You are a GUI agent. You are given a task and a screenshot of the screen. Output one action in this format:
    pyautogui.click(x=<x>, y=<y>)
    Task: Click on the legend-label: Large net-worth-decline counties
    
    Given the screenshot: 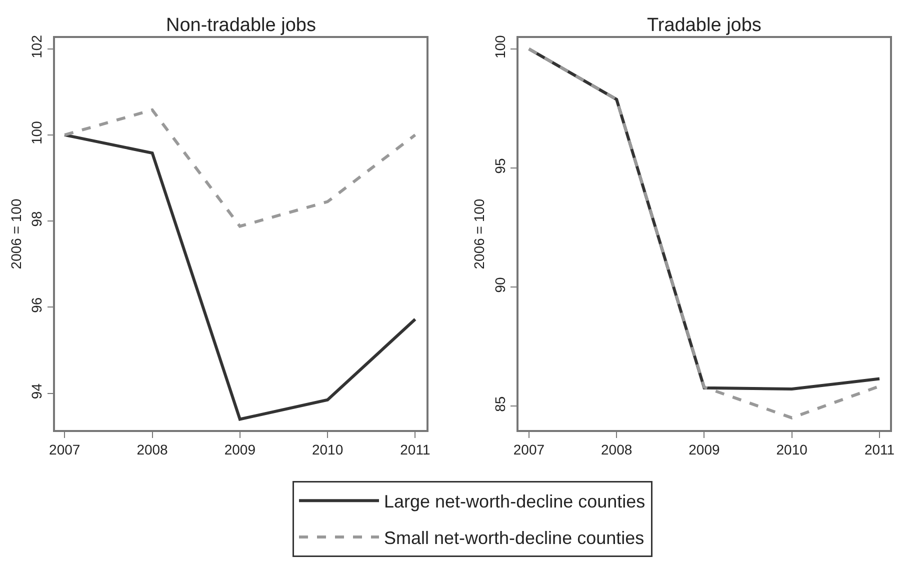 What is the action you would take?
    pyautogui.click(x=515, y=502)
    